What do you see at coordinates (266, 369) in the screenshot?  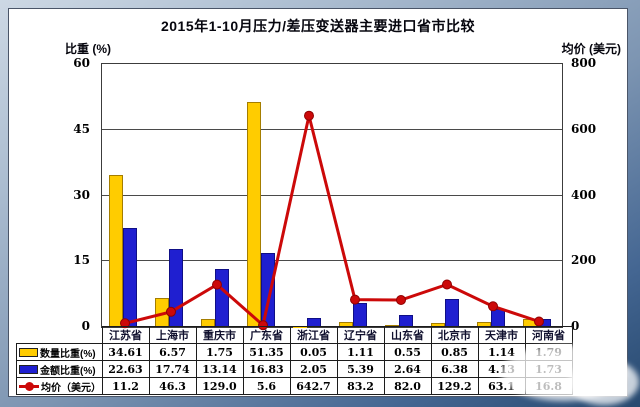 I see `value-cell: 16.83` at bounding box center [266, 369].